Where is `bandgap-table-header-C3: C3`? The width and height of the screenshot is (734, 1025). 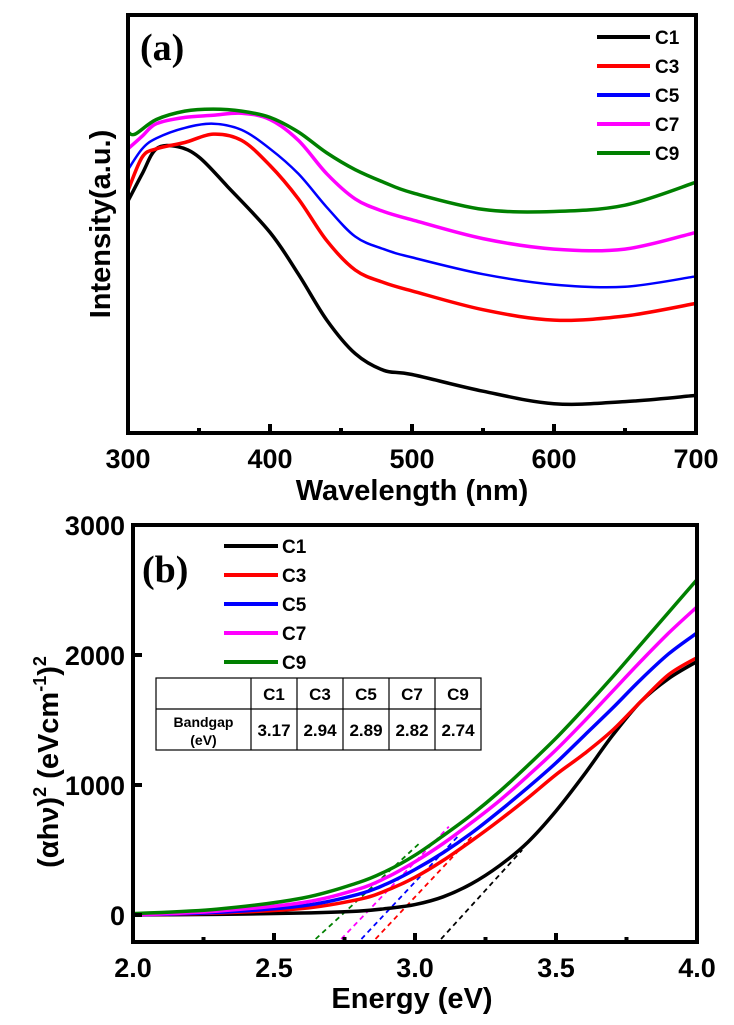
bandgap-table-header-C3: C3 is located at coordinates (320, 694).